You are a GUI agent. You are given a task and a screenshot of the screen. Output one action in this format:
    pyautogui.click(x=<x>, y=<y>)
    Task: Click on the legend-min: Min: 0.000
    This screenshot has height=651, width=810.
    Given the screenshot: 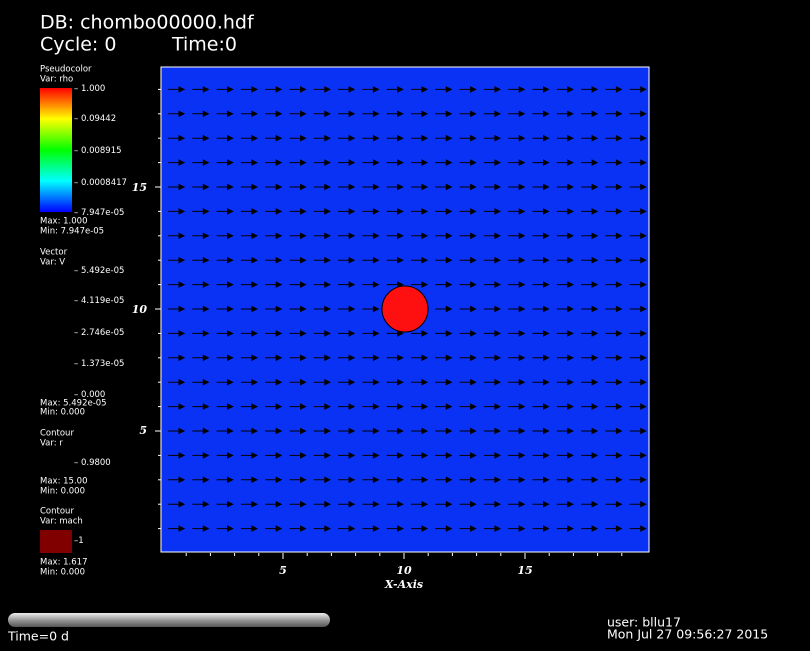 What is the action you would take?
    pyautogui.click(x=62, y=492)
    